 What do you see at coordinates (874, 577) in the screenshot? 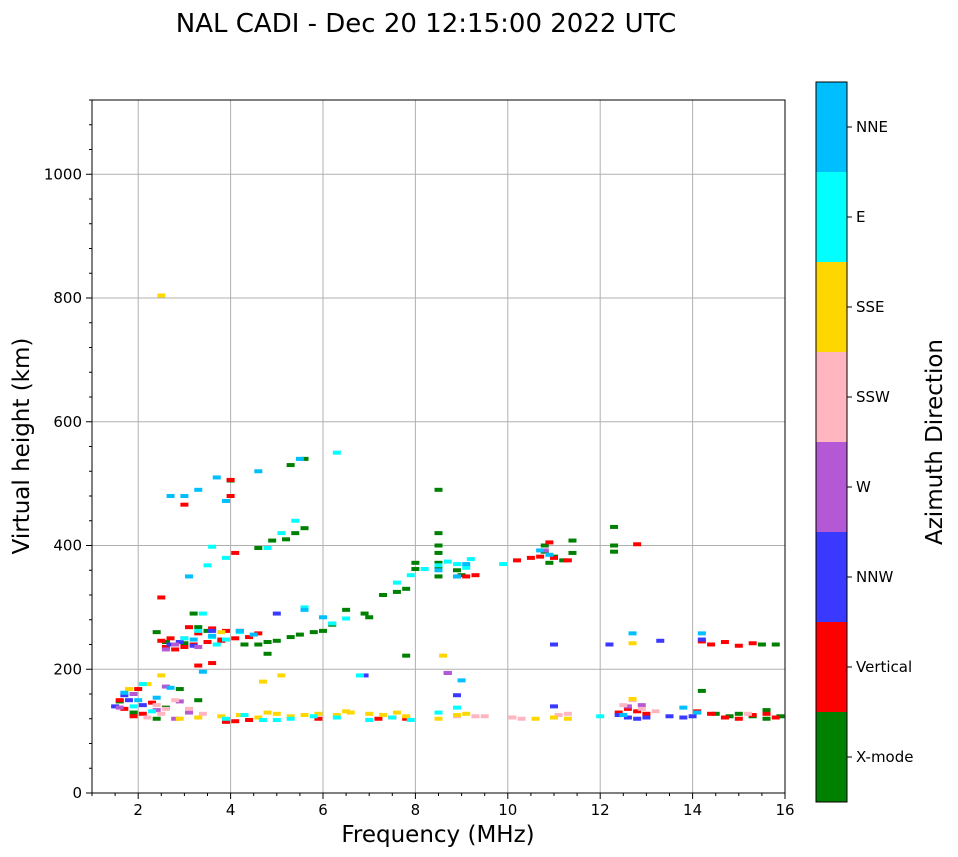
I see `colorbar-tick-label: NNW` at bounding box center [874, 577].